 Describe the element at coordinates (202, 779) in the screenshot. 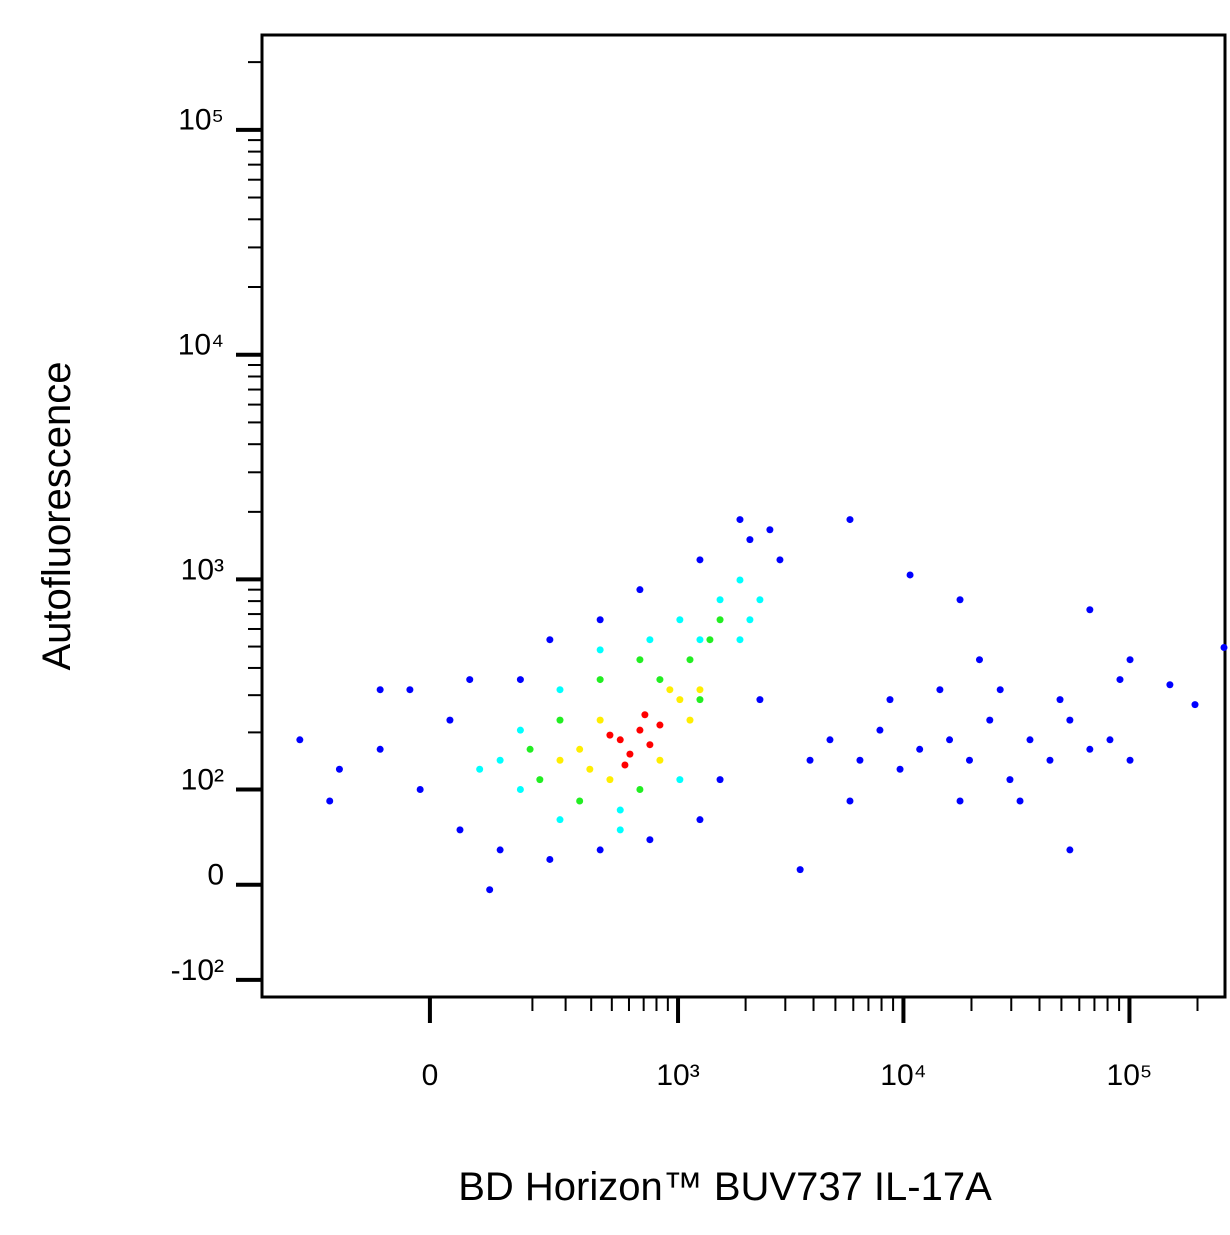

I see `y-tick-label: 10²` at that location.